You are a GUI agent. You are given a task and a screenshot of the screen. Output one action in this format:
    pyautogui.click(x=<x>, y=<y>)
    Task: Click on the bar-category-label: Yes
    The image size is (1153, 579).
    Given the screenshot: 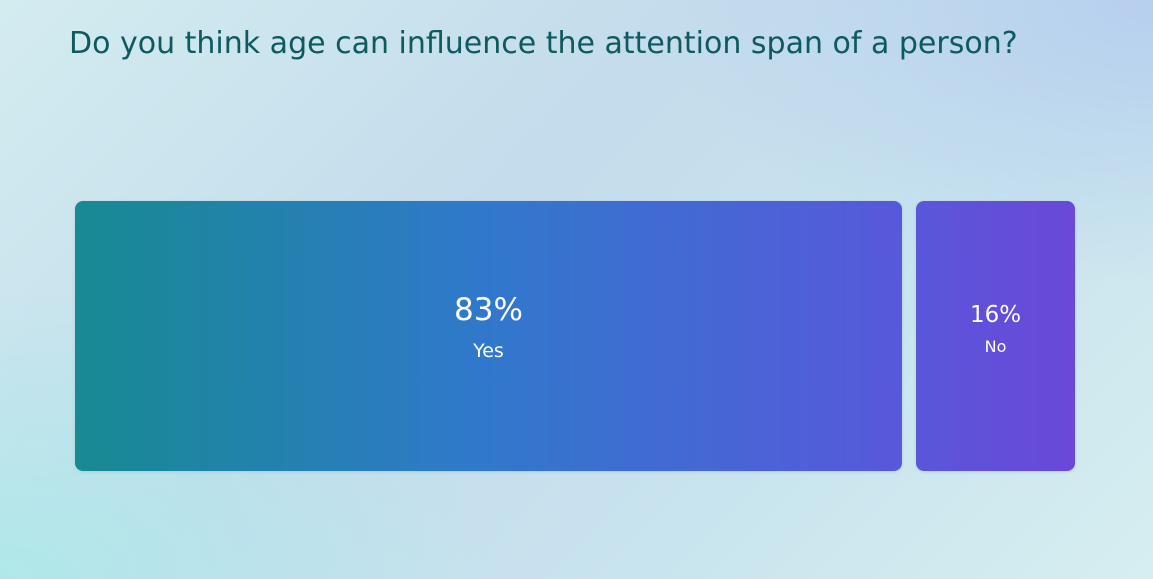 What is the action you would take?
    pyautogui.click(x=488, y=350)
    